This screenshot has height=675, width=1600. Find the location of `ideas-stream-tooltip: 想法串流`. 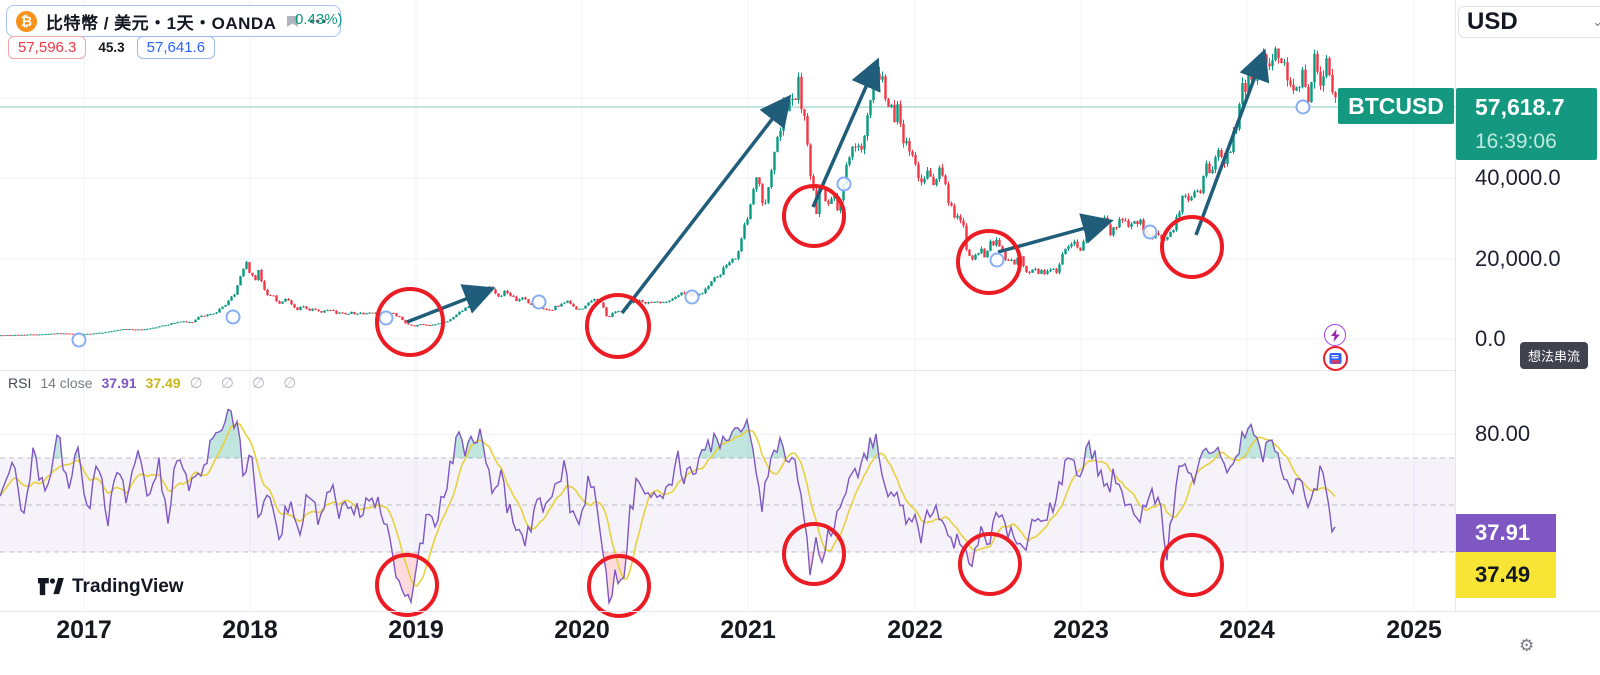

ideas-stream-tooltip: 想法串流 is located at coordinates (1554, 355).